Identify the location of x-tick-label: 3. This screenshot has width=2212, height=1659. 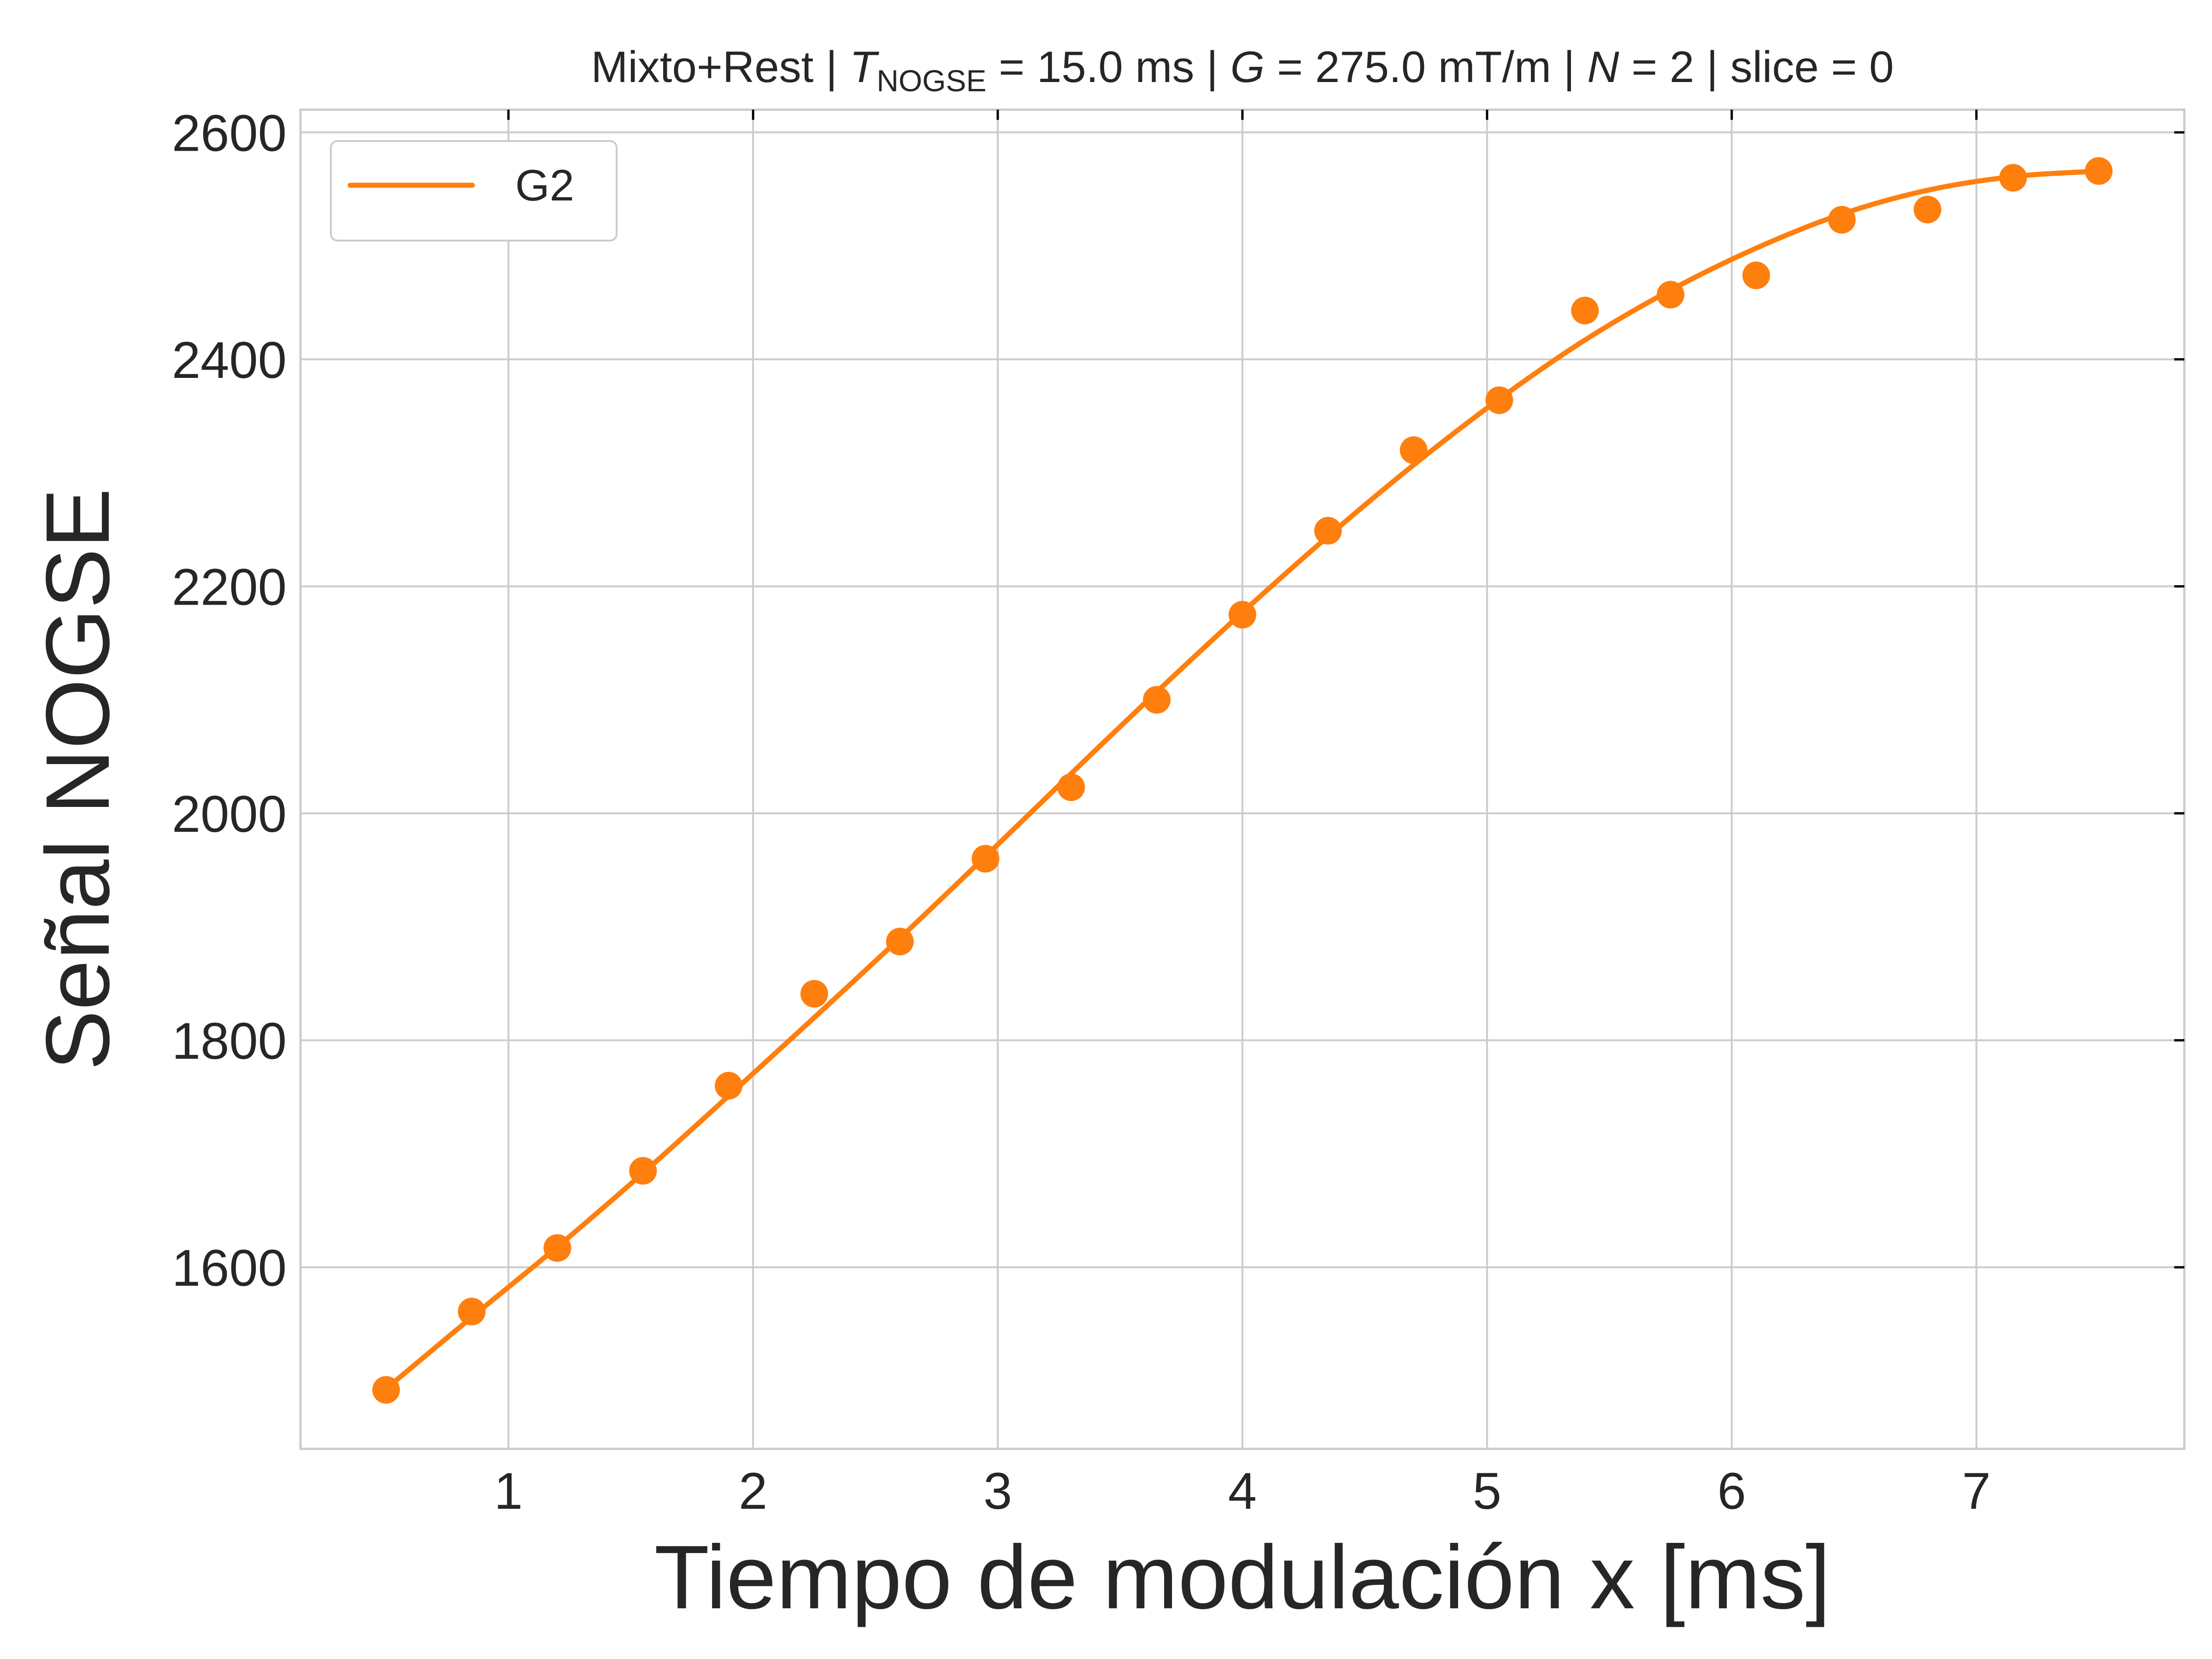
(997, 1491).